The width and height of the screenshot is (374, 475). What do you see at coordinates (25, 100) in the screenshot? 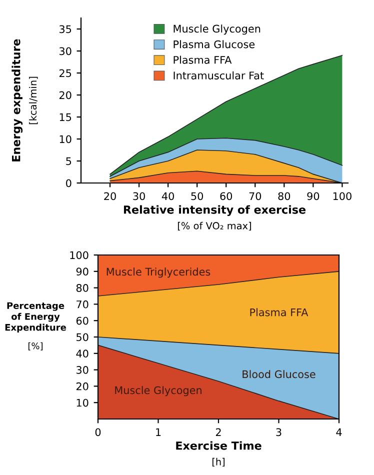
I see `y-axis-title: Energy expenditure [kcal/min]` at bounding box center [25, 100].